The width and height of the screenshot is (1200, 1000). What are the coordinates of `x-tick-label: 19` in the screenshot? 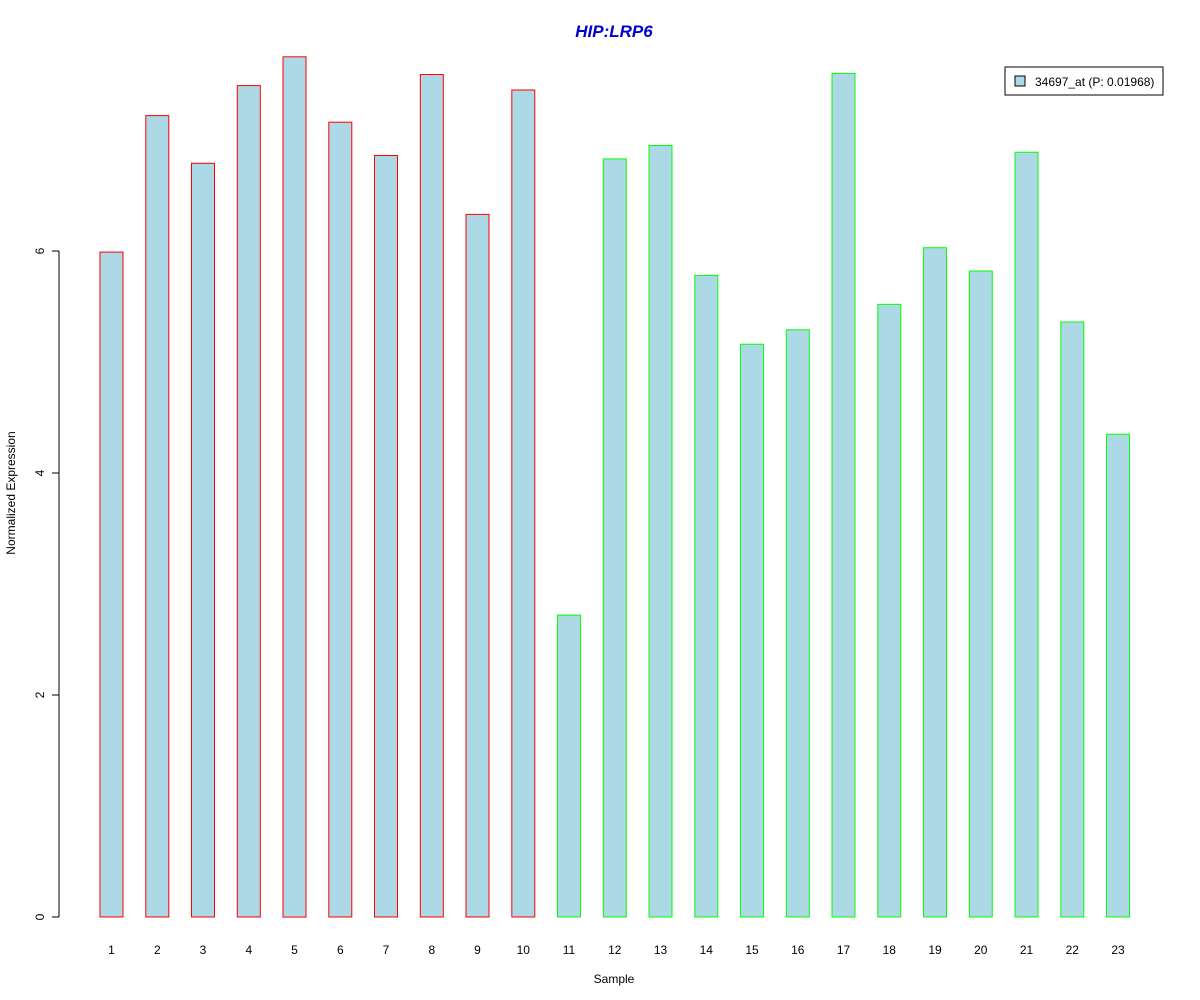 It's located at (935, 950).